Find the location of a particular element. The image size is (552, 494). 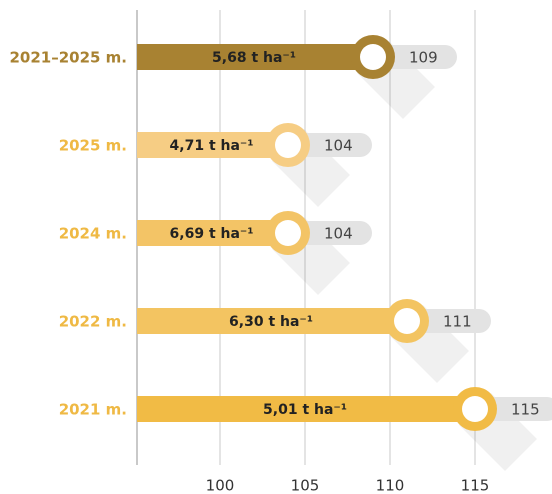

bar-annotation: 4,71 t ha⁻¹ is located at coordinates (212, 146).